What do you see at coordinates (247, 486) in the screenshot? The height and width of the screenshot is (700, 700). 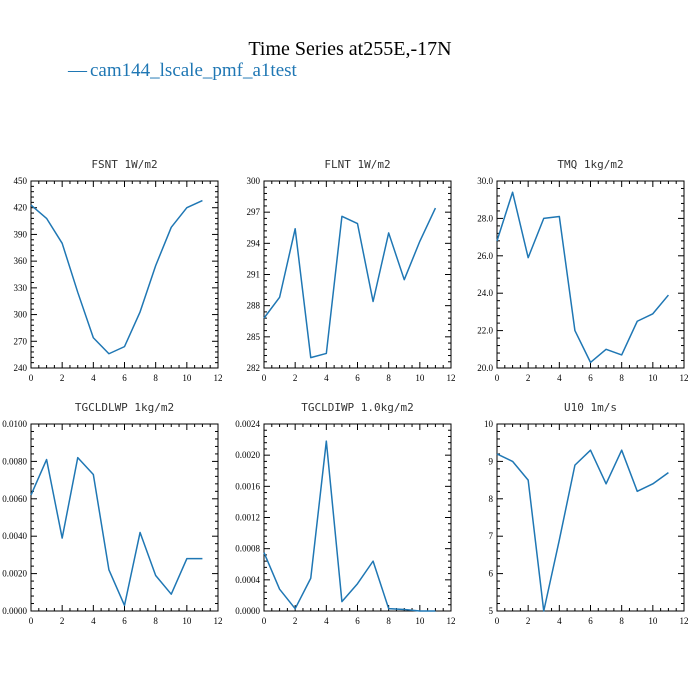 I see `y-tick-label: 0.0016` at bounding box center [247, 486].